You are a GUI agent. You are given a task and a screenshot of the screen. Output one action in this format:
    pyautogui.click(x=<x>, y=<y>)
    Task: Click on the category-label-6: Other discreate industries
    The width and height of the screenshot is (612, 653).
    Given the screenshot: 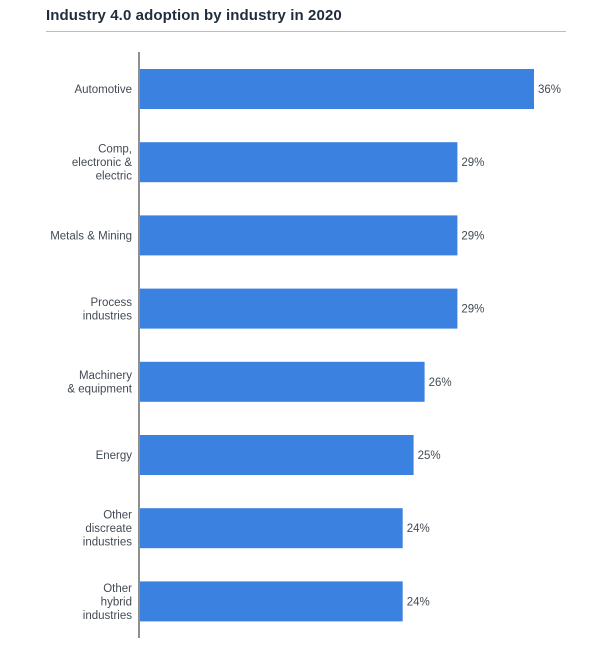 What is the action you would take?
    pyautogui.click(x=107, y=529)
    